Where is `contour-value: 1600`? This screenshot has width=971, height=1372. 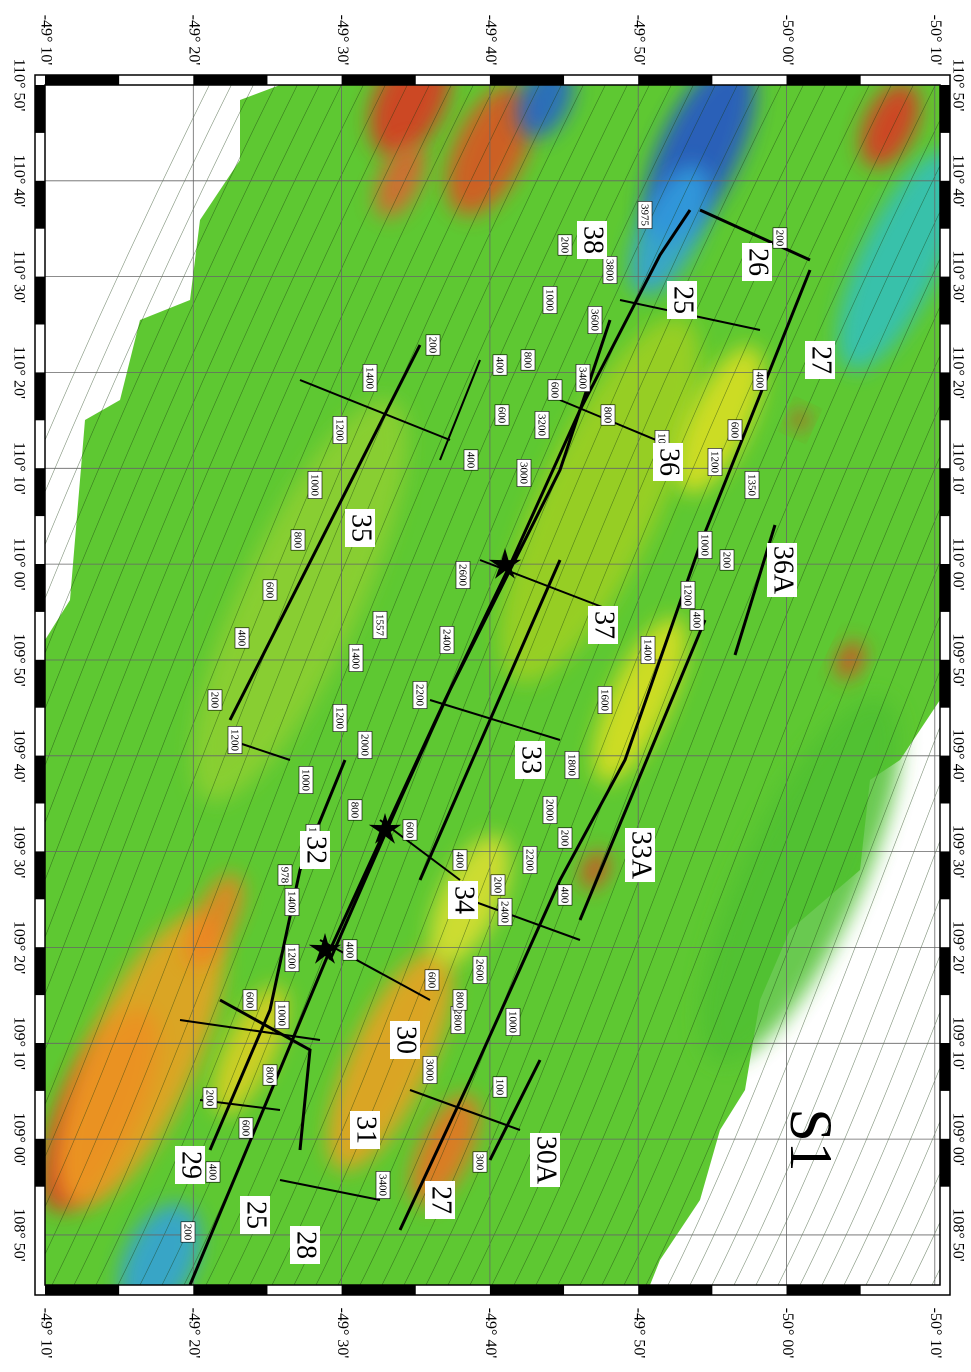
contour-value: 1600 is located at coordinates (604, 700).